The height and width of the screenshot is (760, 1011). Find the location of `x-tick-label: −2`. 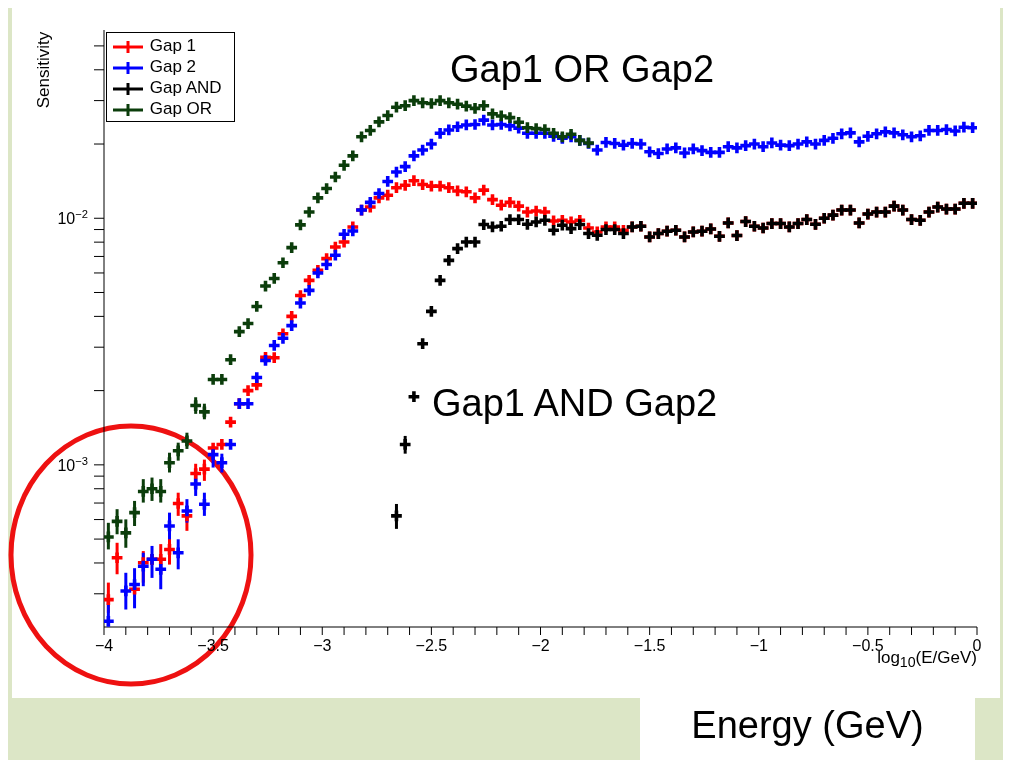

x-tick-label: −2 is located at coordinates (540, 645).